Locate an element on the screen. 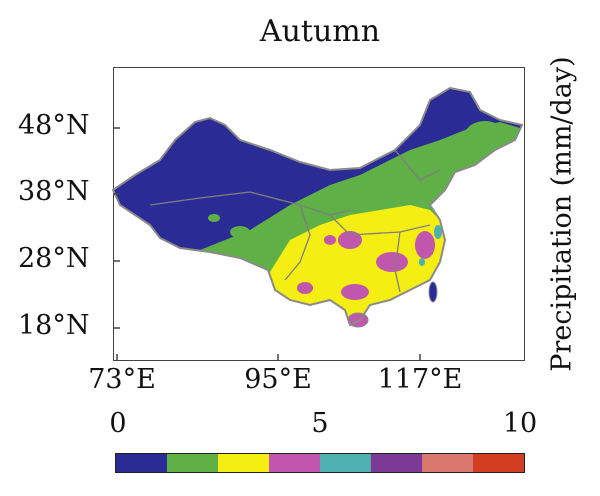 The image size is (600, 496). colorbar is located at coordinates (320, 463).